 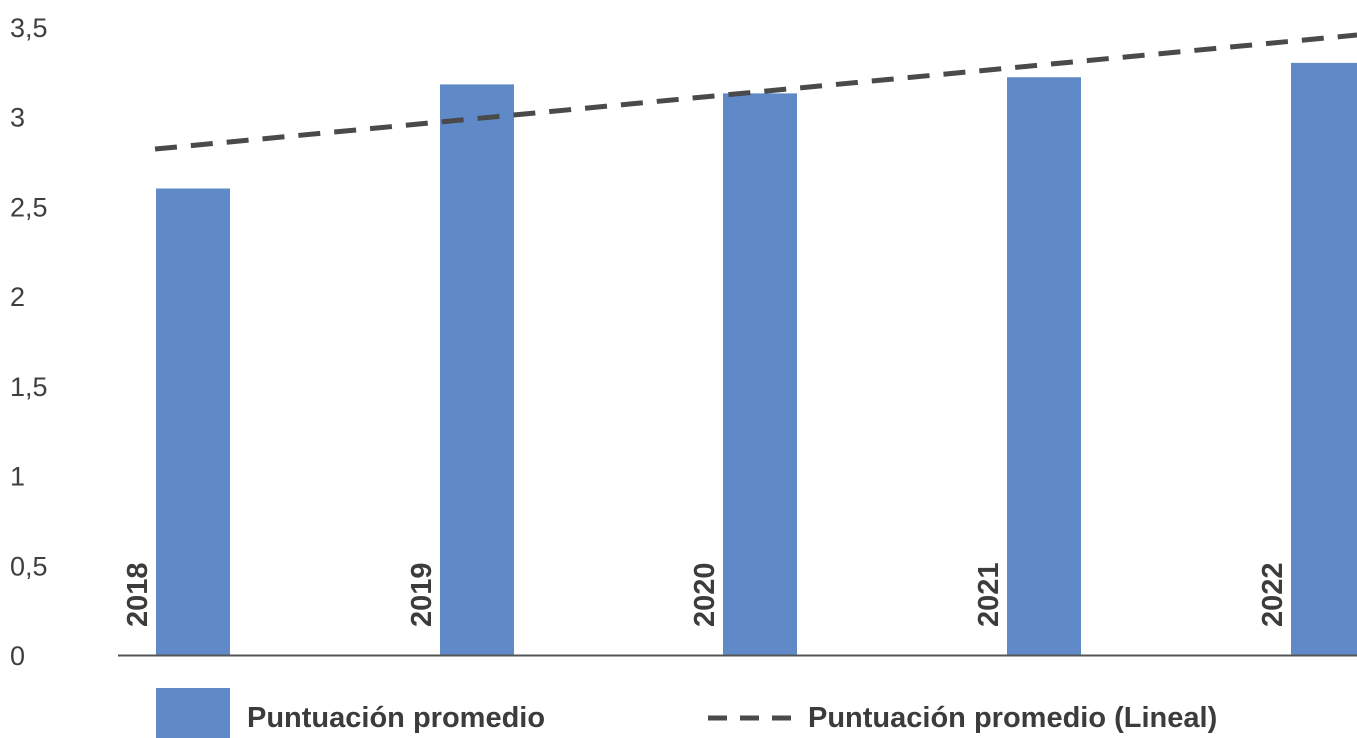 I want to click on legend-swatch-bars, so click(x=193, y=713).